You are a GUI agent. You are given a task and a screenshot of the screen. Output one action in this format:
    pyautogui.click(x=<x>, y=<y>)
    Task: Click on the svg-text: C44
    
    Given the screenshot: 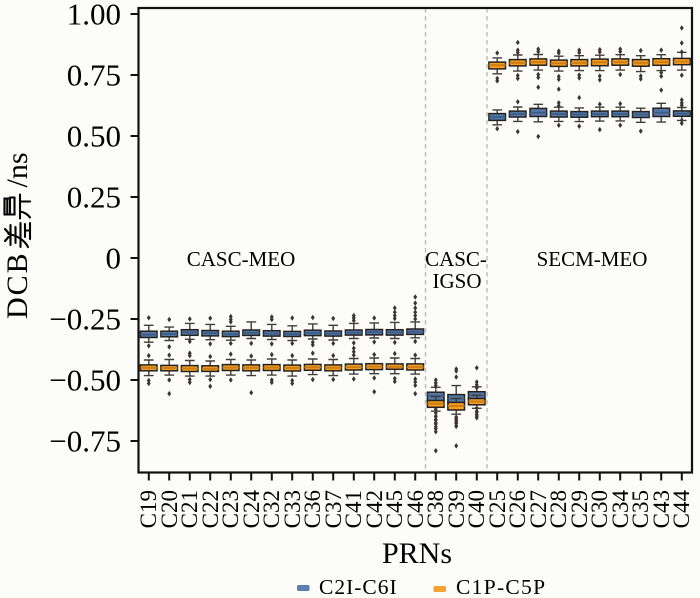 What is the action you would take?
    pyautogui.click(x=681, y=509)
    